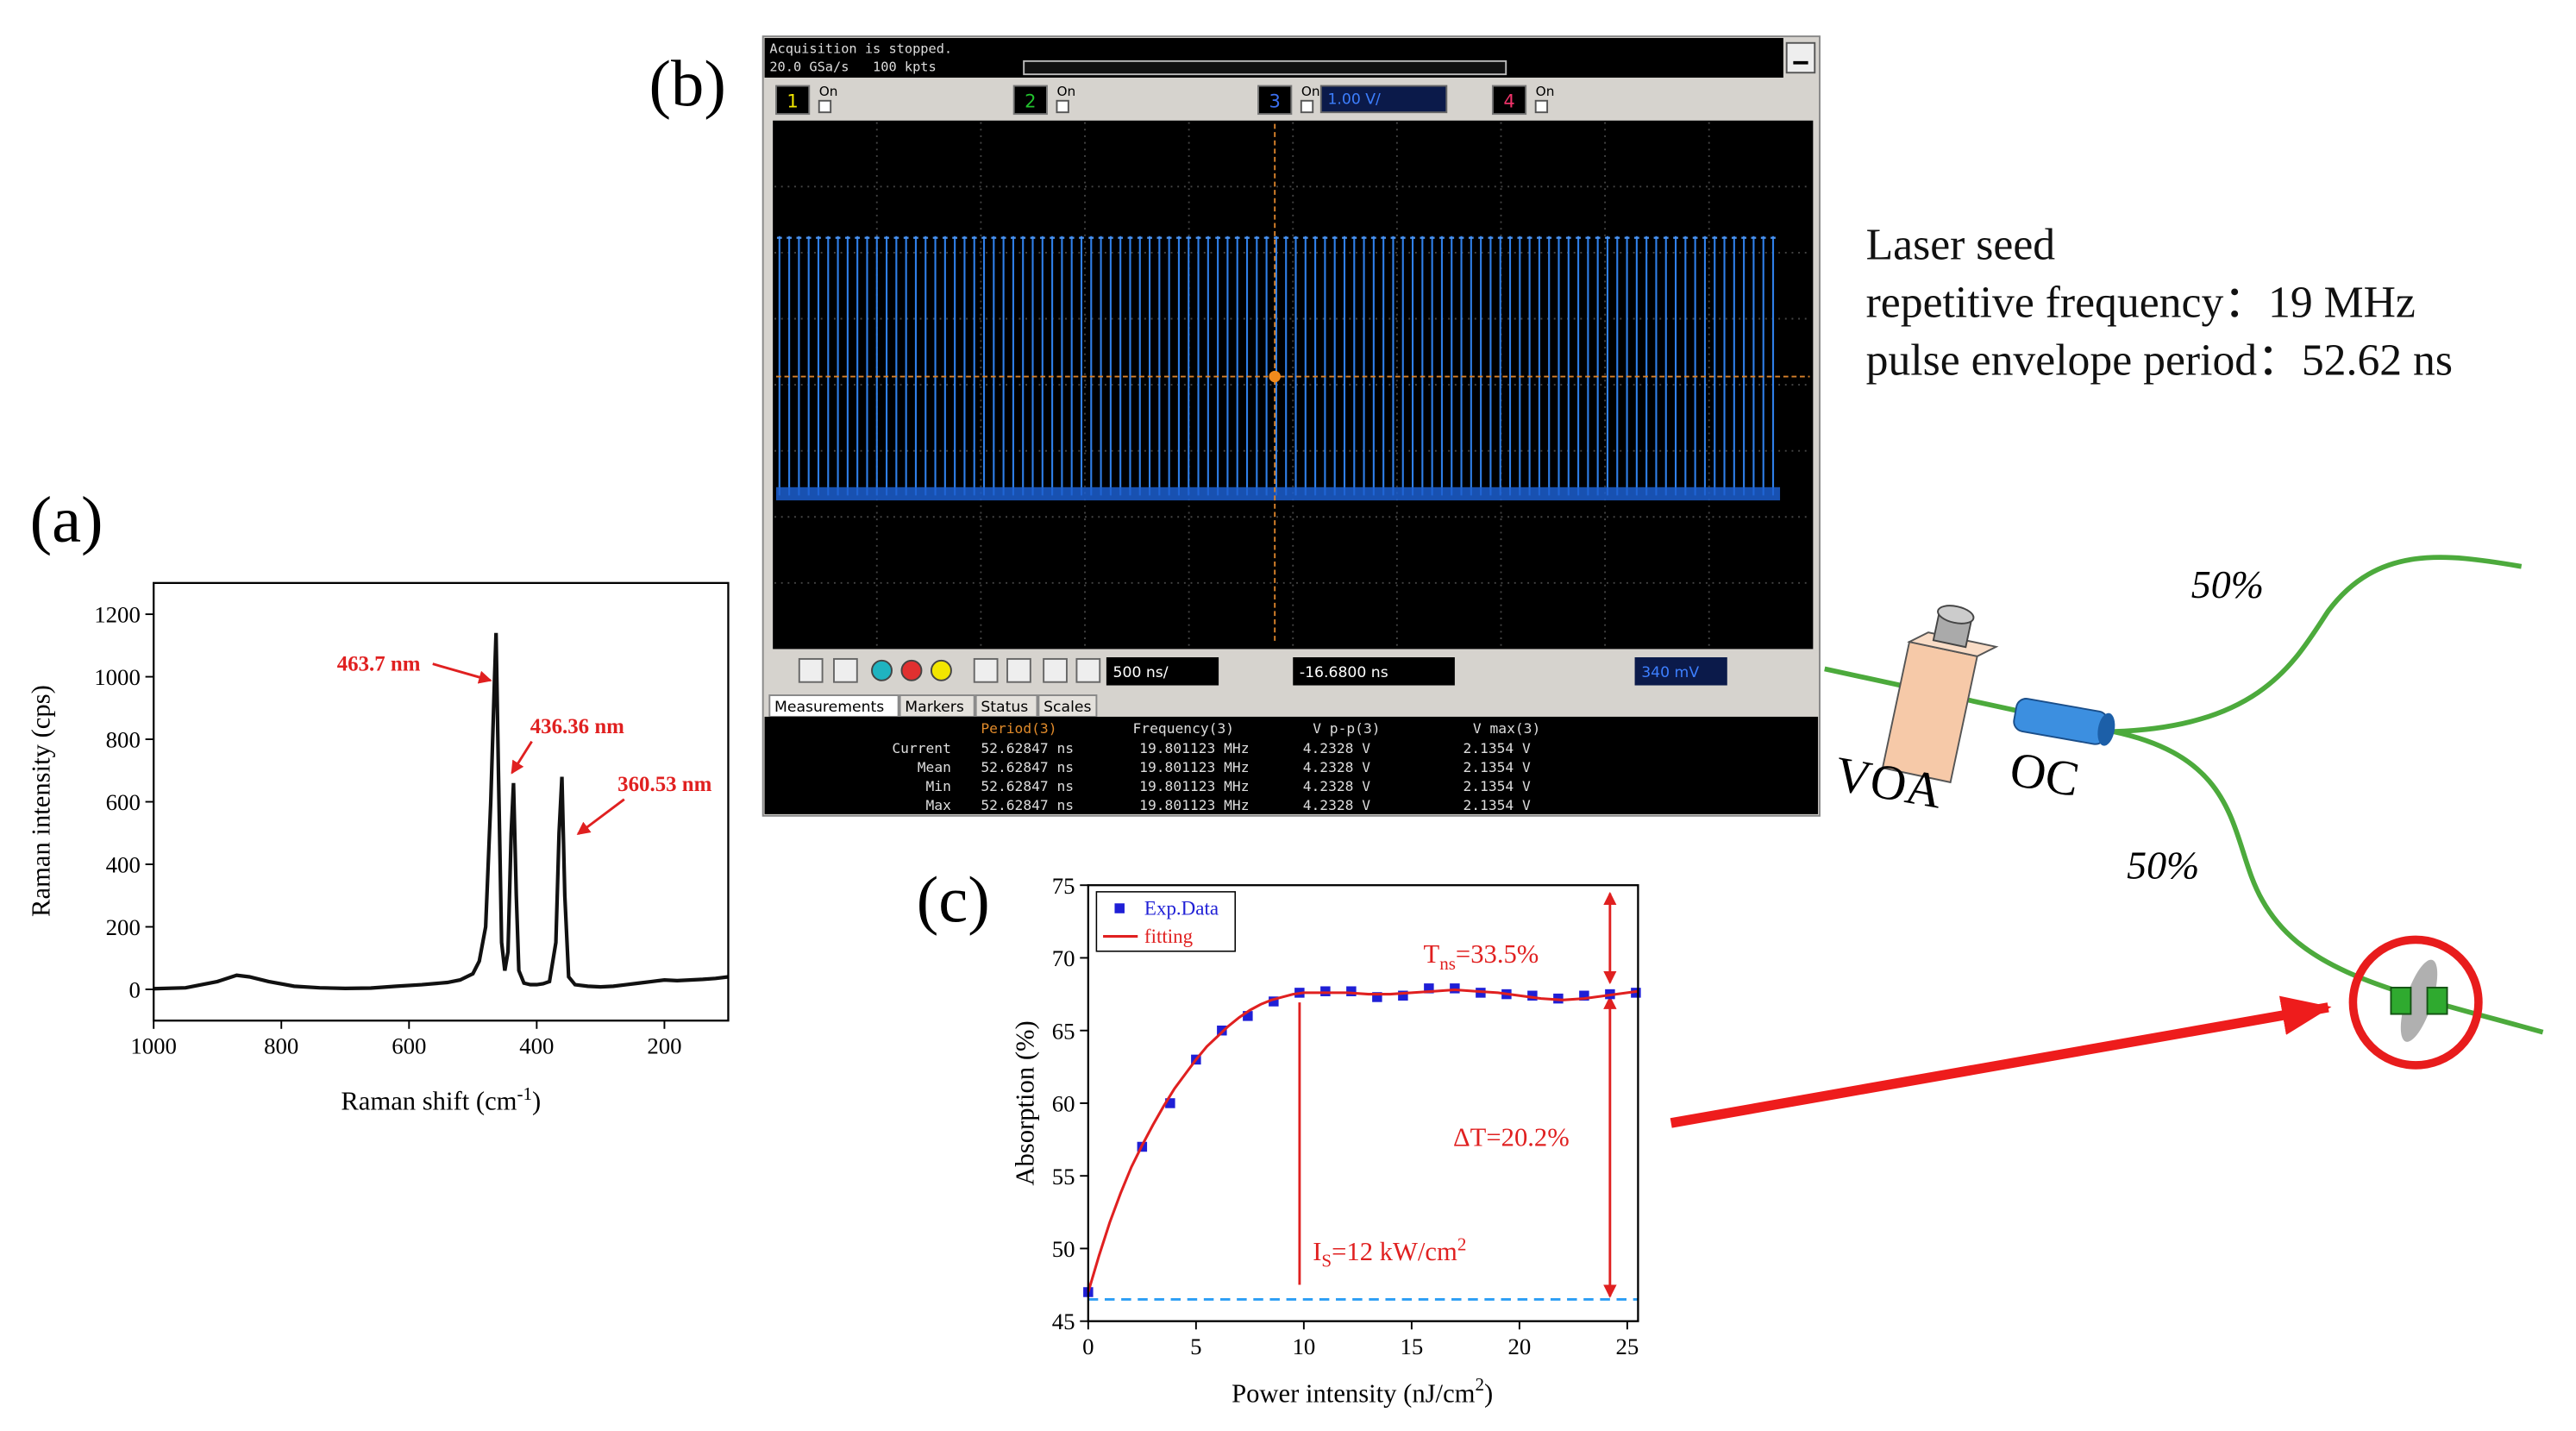  I want to click on waveform, so click(1278, 368).